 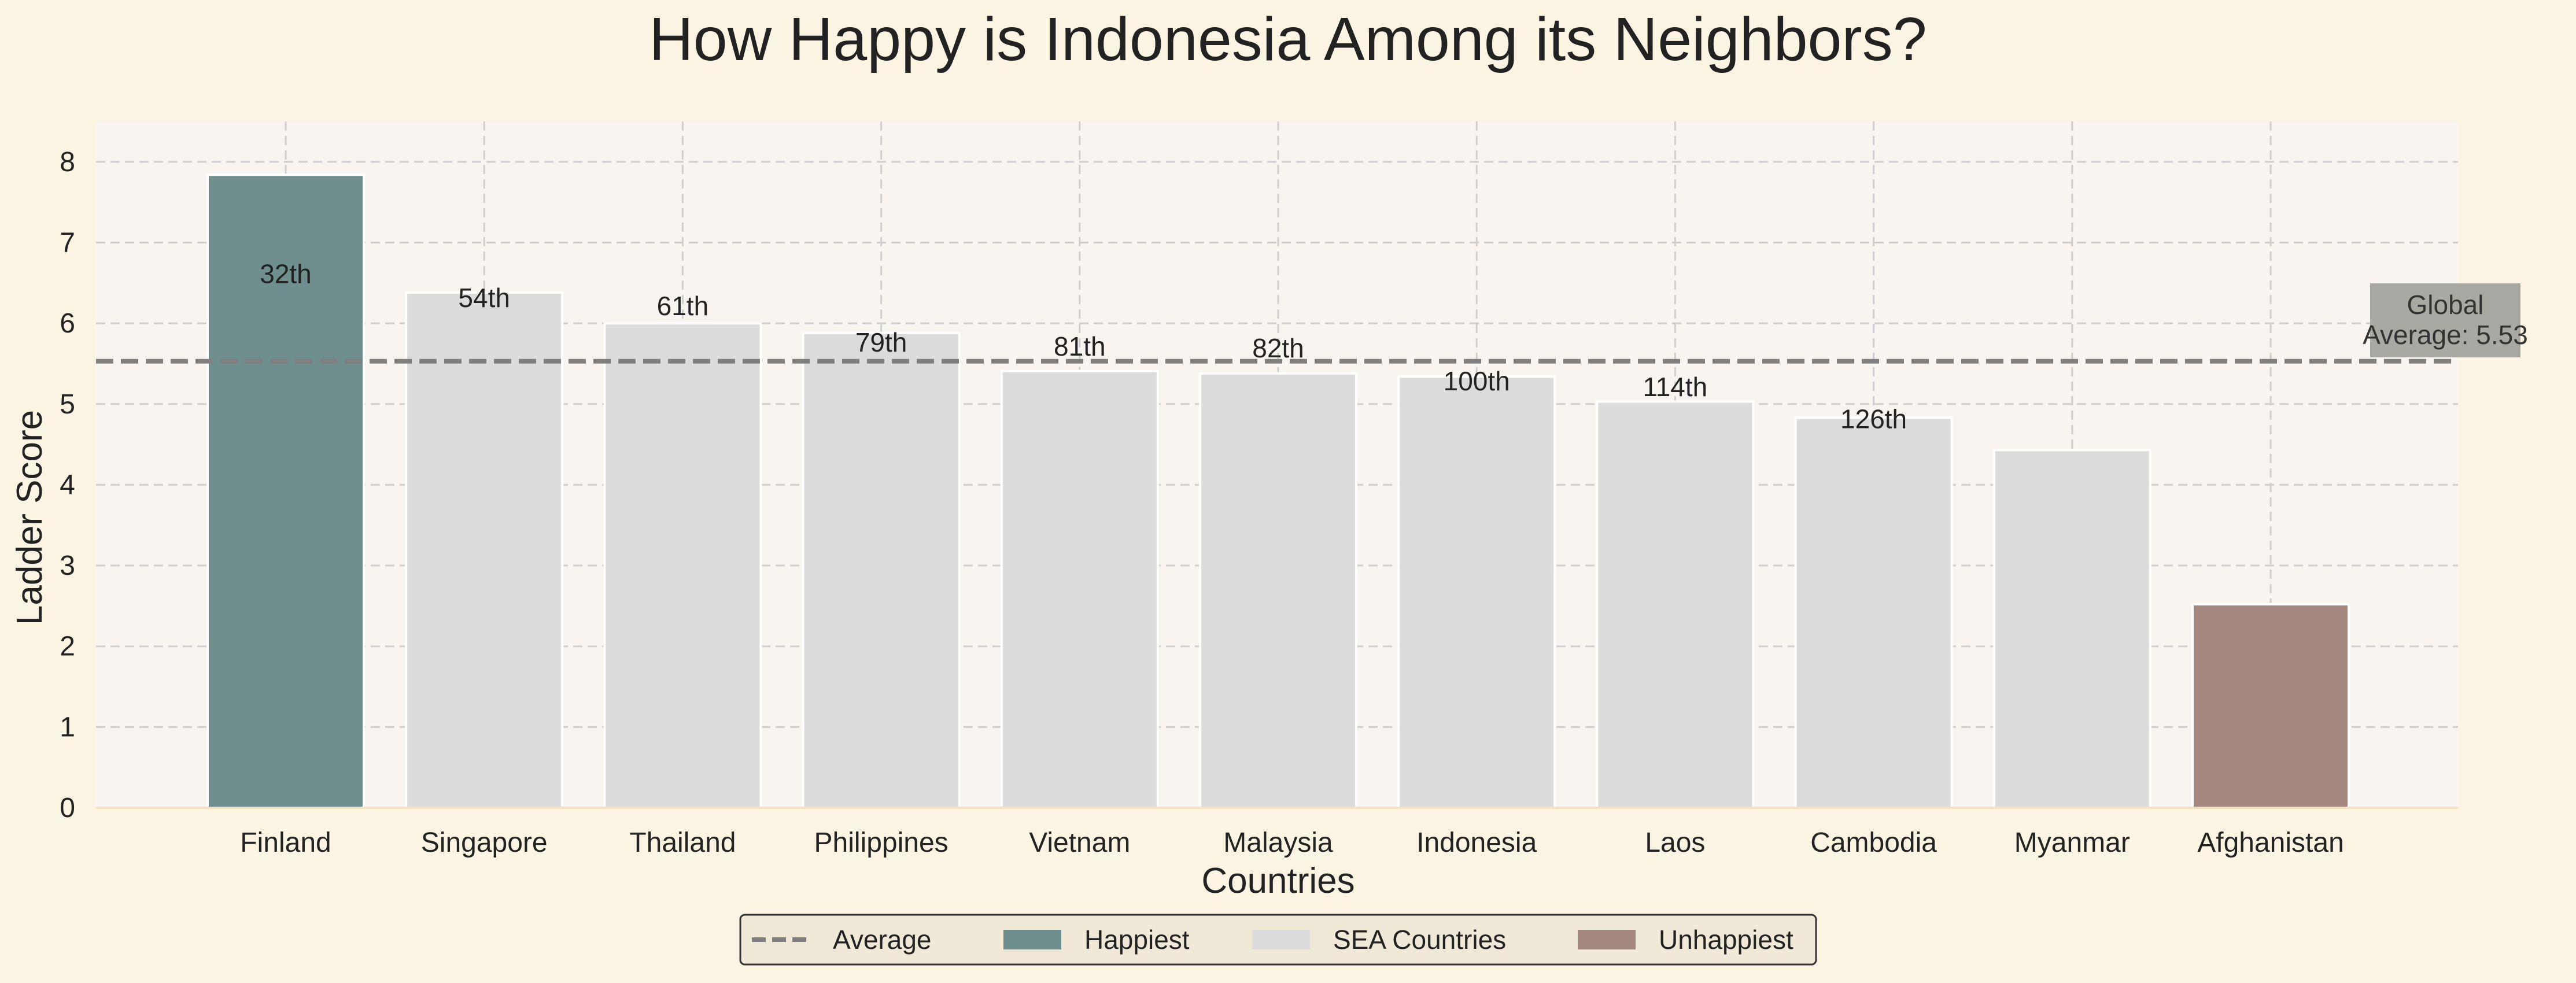 I want to click on y-tick-label: 5, so click(x=67, y=404).